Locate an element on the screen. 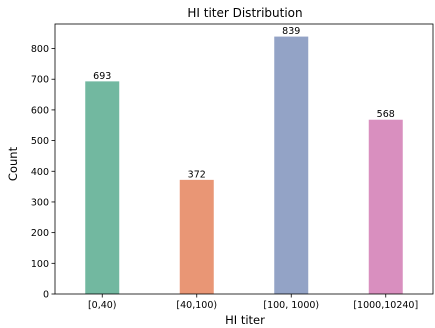 The width and height of the screenshot is (435, 328). bar-value-label: 693 is located at coordinates (102, 76).